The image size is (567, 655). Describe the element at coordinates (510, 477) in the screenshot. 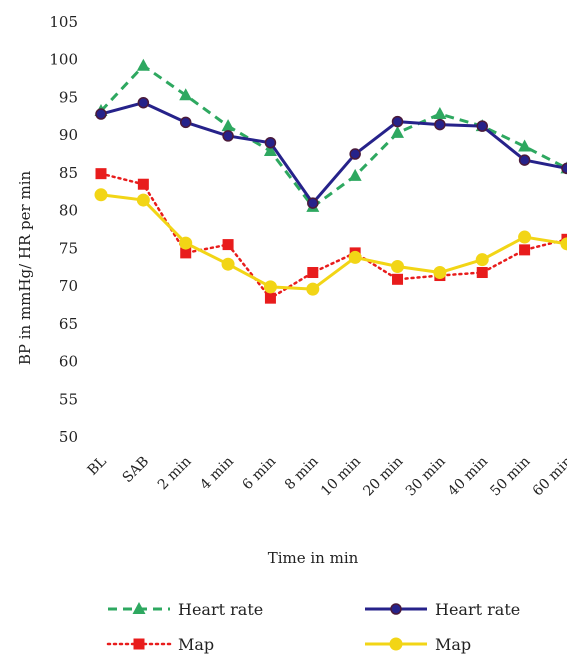

I see `x-tick-label: 50 min` at that location.